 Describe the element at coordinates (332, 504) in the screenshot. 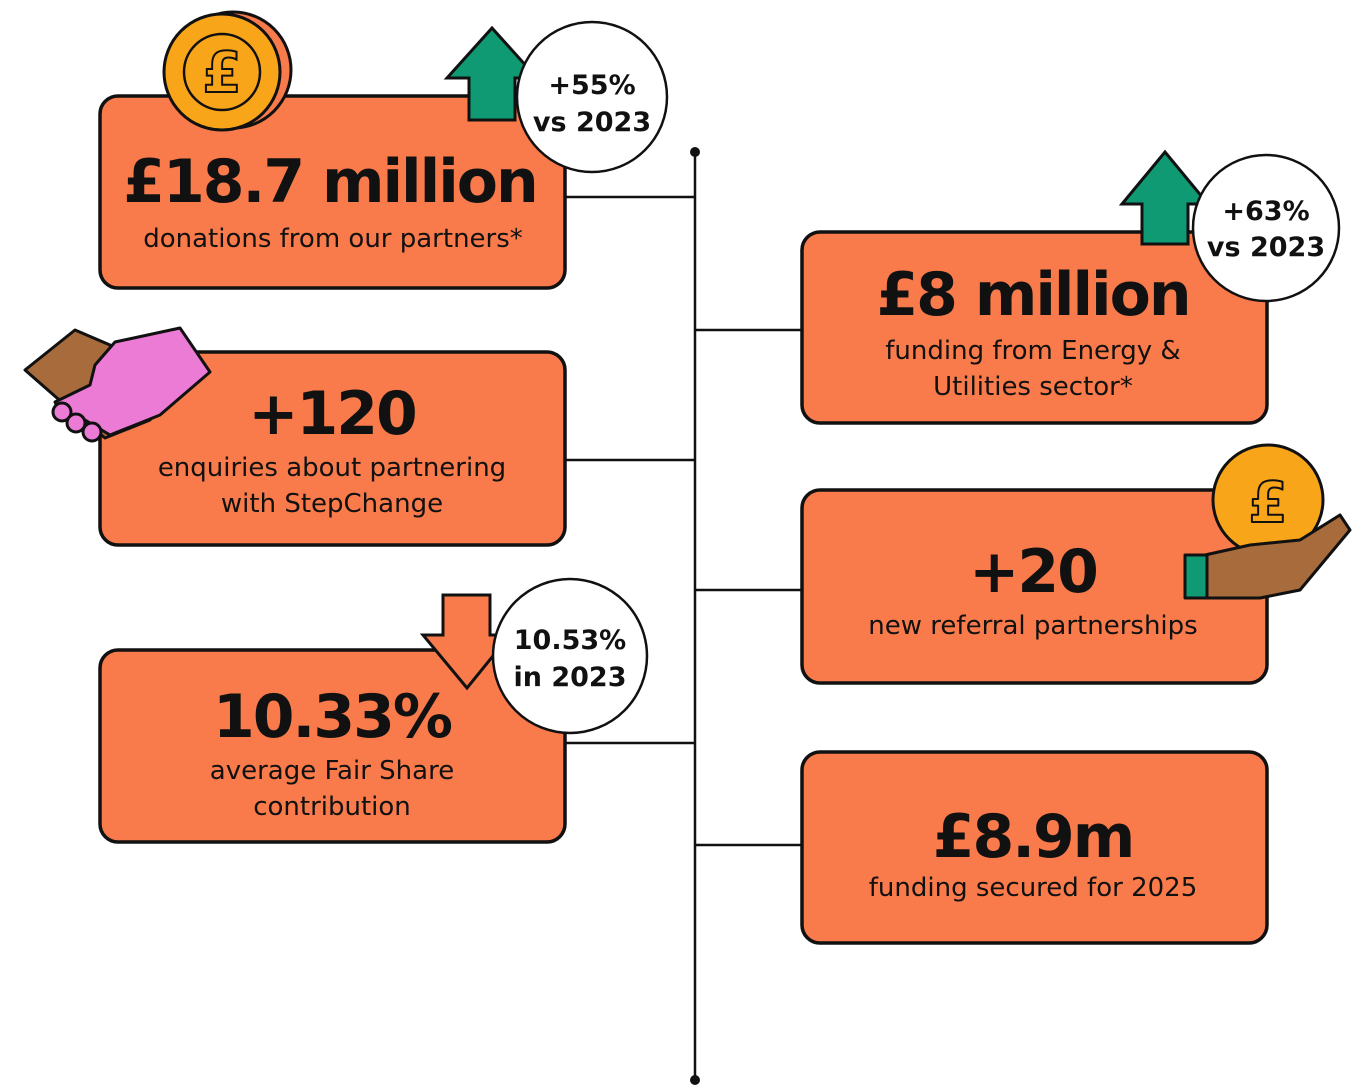

I see `description: with StepChange` at that location.